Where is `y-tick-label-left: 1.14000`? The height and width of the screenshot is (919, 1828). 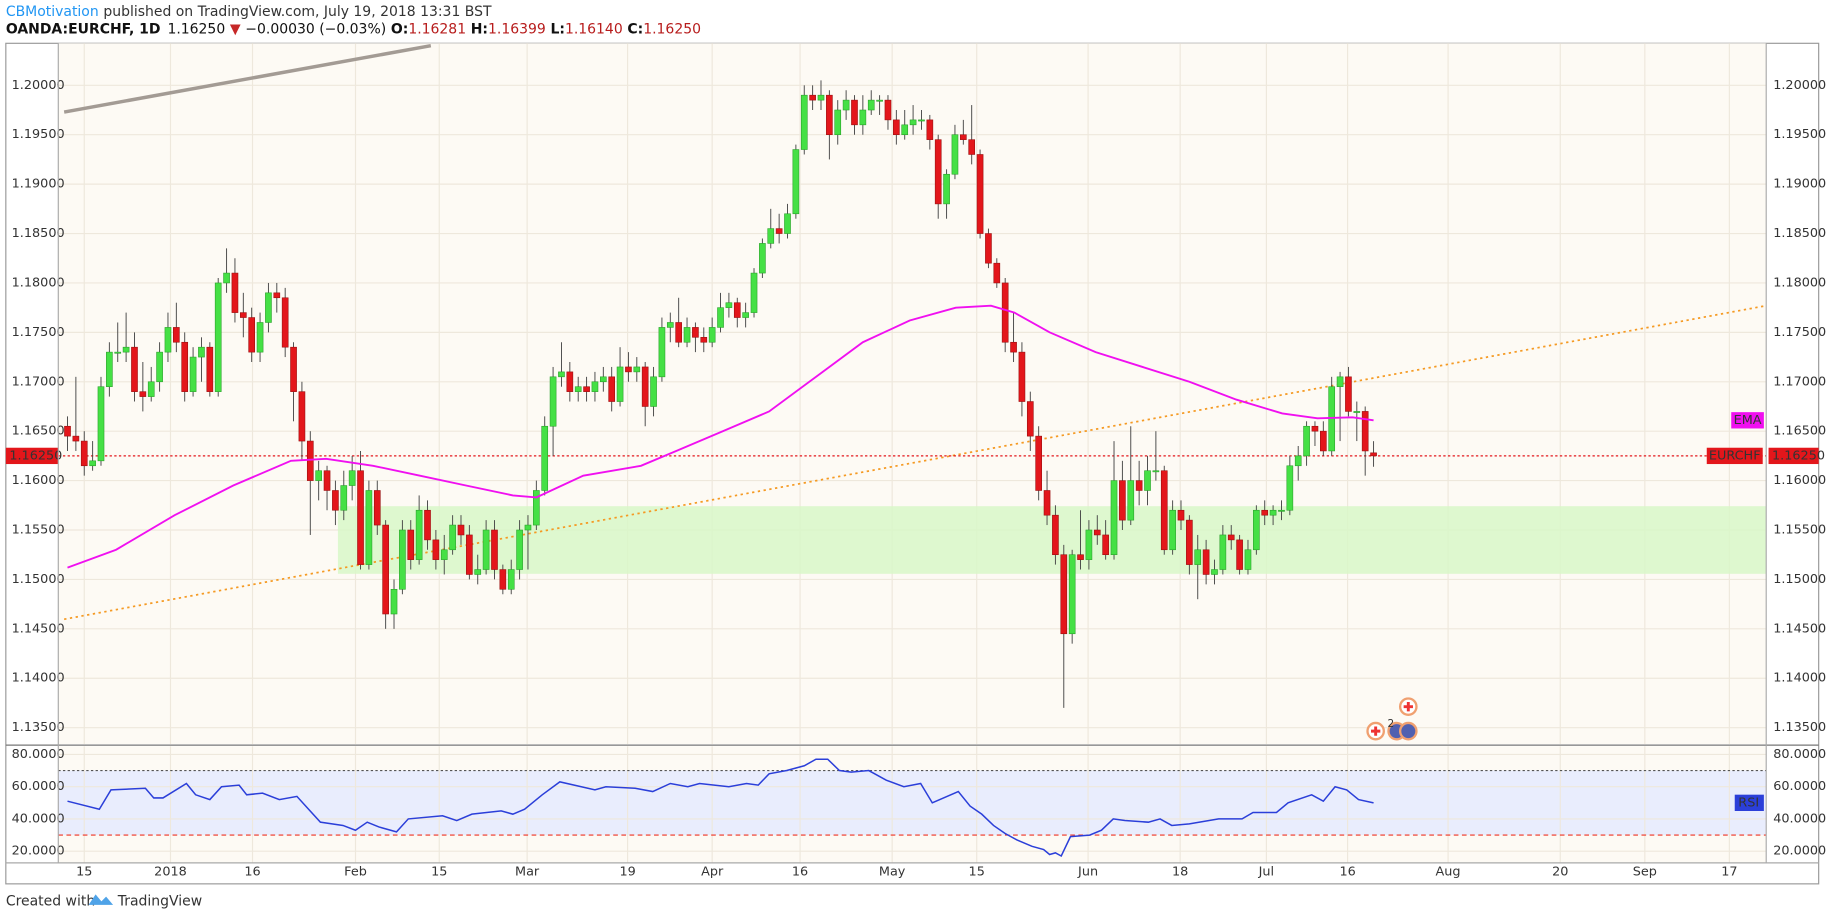 y-tick-label-left: 1.14000 is located at coordinates (38, 678).